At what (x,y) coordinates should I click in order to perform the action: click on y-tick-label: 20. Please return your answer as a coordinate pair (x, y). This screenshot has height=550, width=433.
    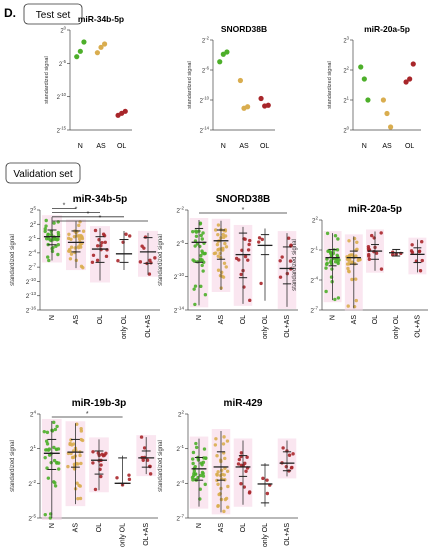
    Looking at the image, I should click on (346, 130).